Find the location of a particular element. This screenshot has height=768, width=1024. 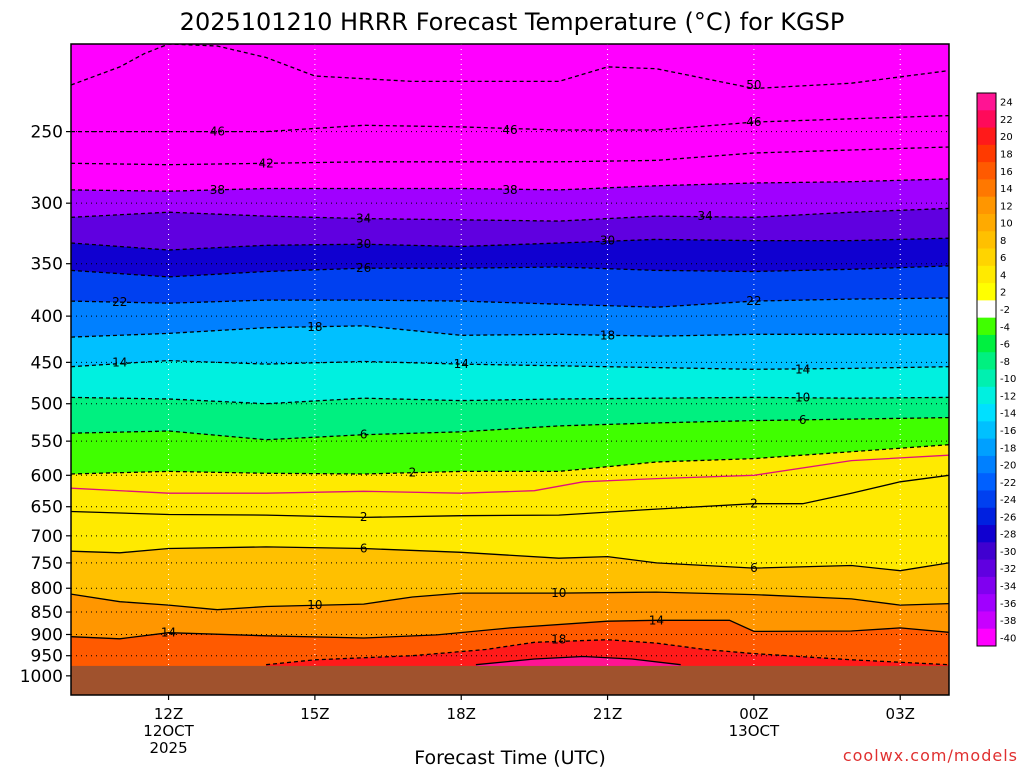

x-tick-label: 18Z is located at coordinates (461, 714).